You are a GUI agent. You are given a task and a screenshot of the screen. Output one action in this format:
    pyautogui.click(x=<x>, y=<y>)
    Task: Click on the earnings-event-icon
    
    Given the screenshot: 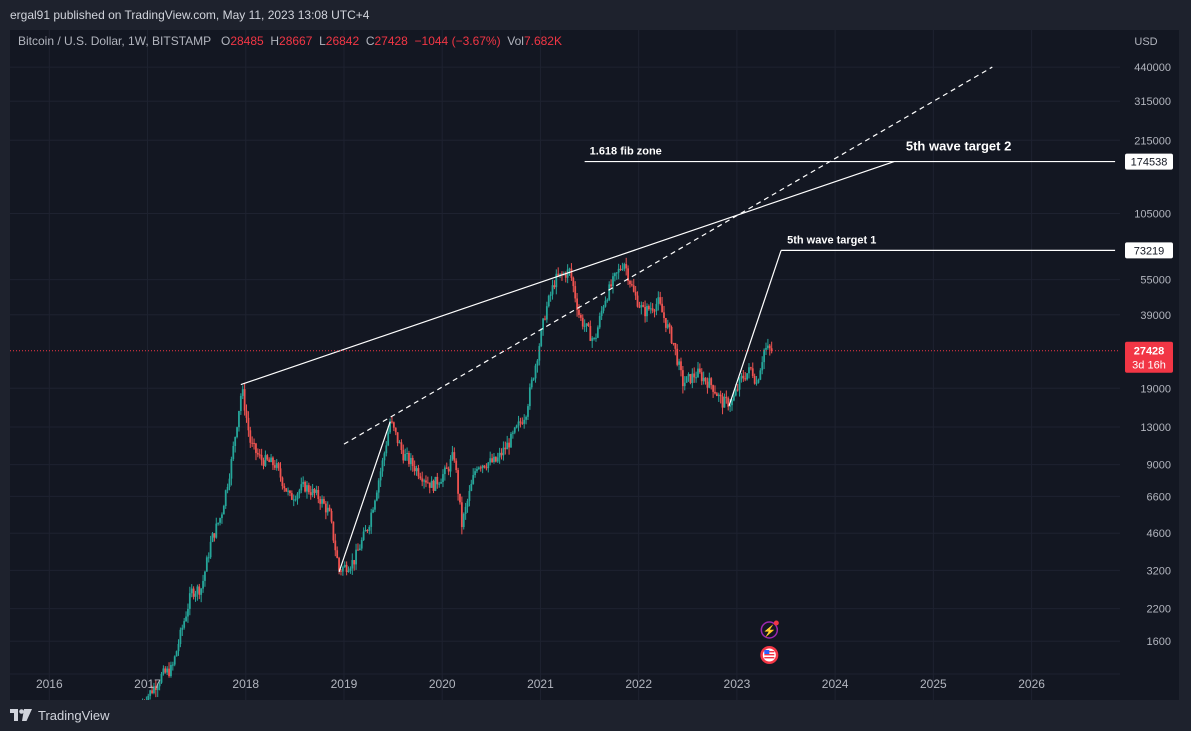 What is the action you would take?
    pyautogui.click(x=769, y=630)
    